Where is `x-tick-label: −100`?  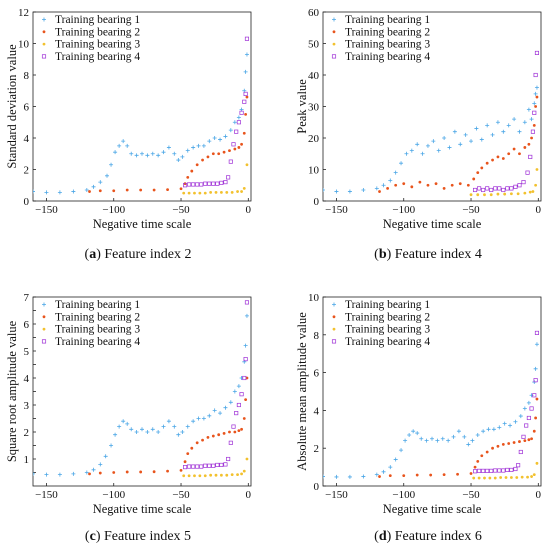 x-tick-label: −100 is located at coordinates (403, 495).